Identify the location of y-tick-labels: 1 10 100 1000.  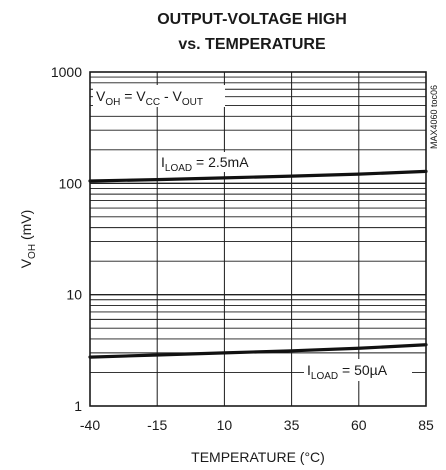
(66, 239).